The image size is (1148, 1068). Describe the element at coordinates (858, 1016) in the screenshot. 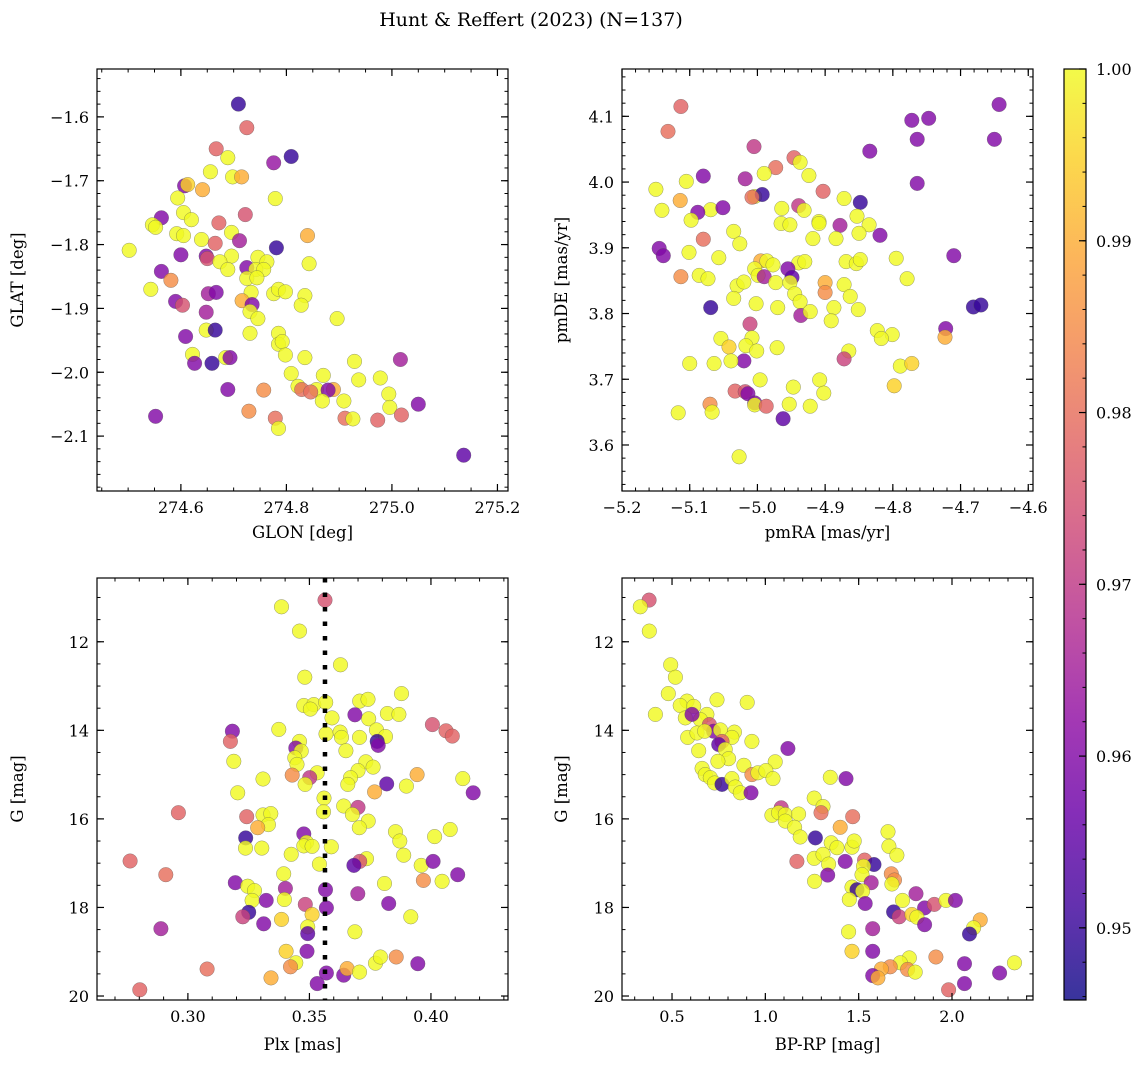

I see `x-tick-label: 1.5` at that location.